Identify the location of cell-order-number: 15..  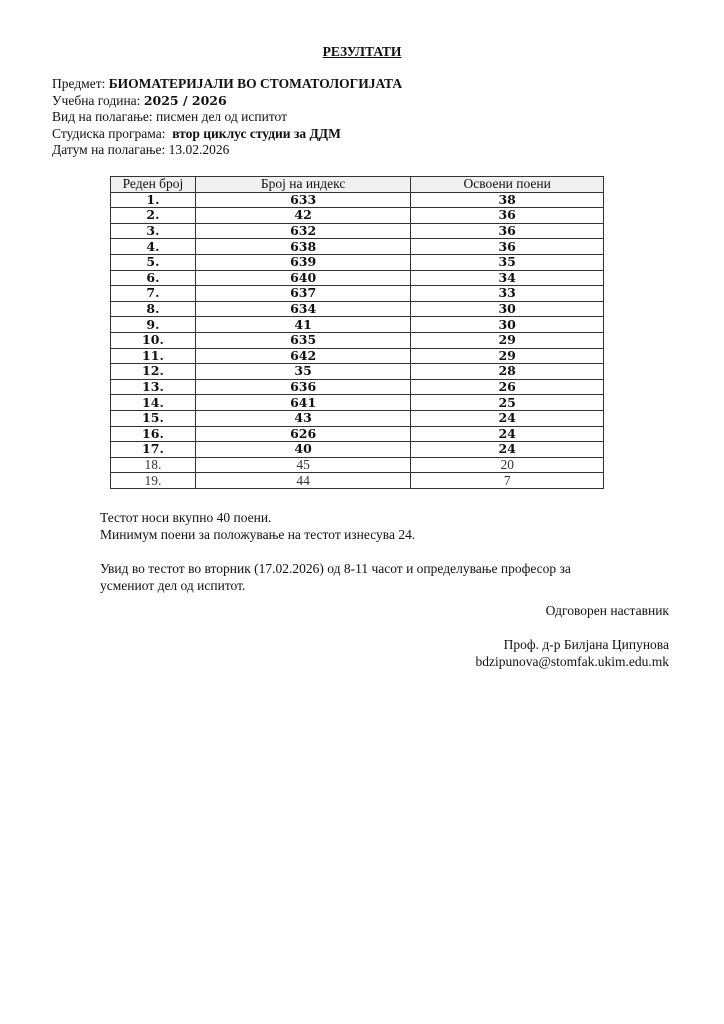
(153, 418).